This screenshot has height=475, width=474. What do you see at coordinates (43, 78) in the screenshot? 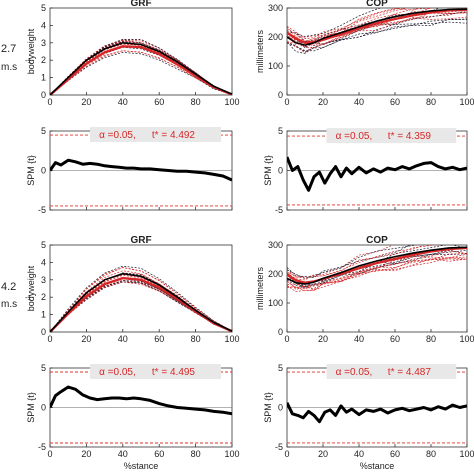
I see `y-tick-label: 1` at bounding box center [43, 78].